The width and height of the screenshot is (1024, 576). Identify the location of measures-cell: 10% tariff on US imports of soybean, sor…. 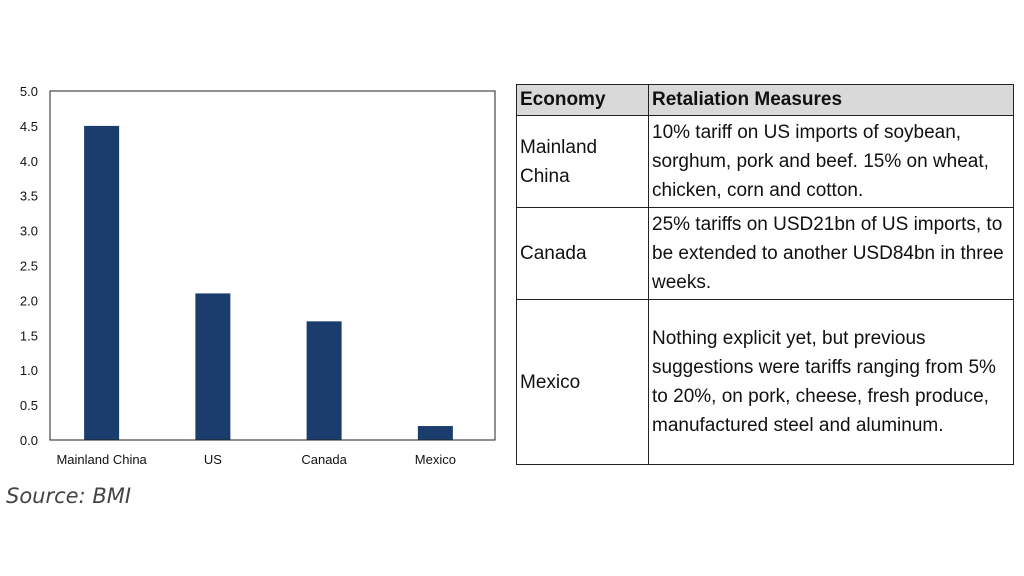
(831, 161).